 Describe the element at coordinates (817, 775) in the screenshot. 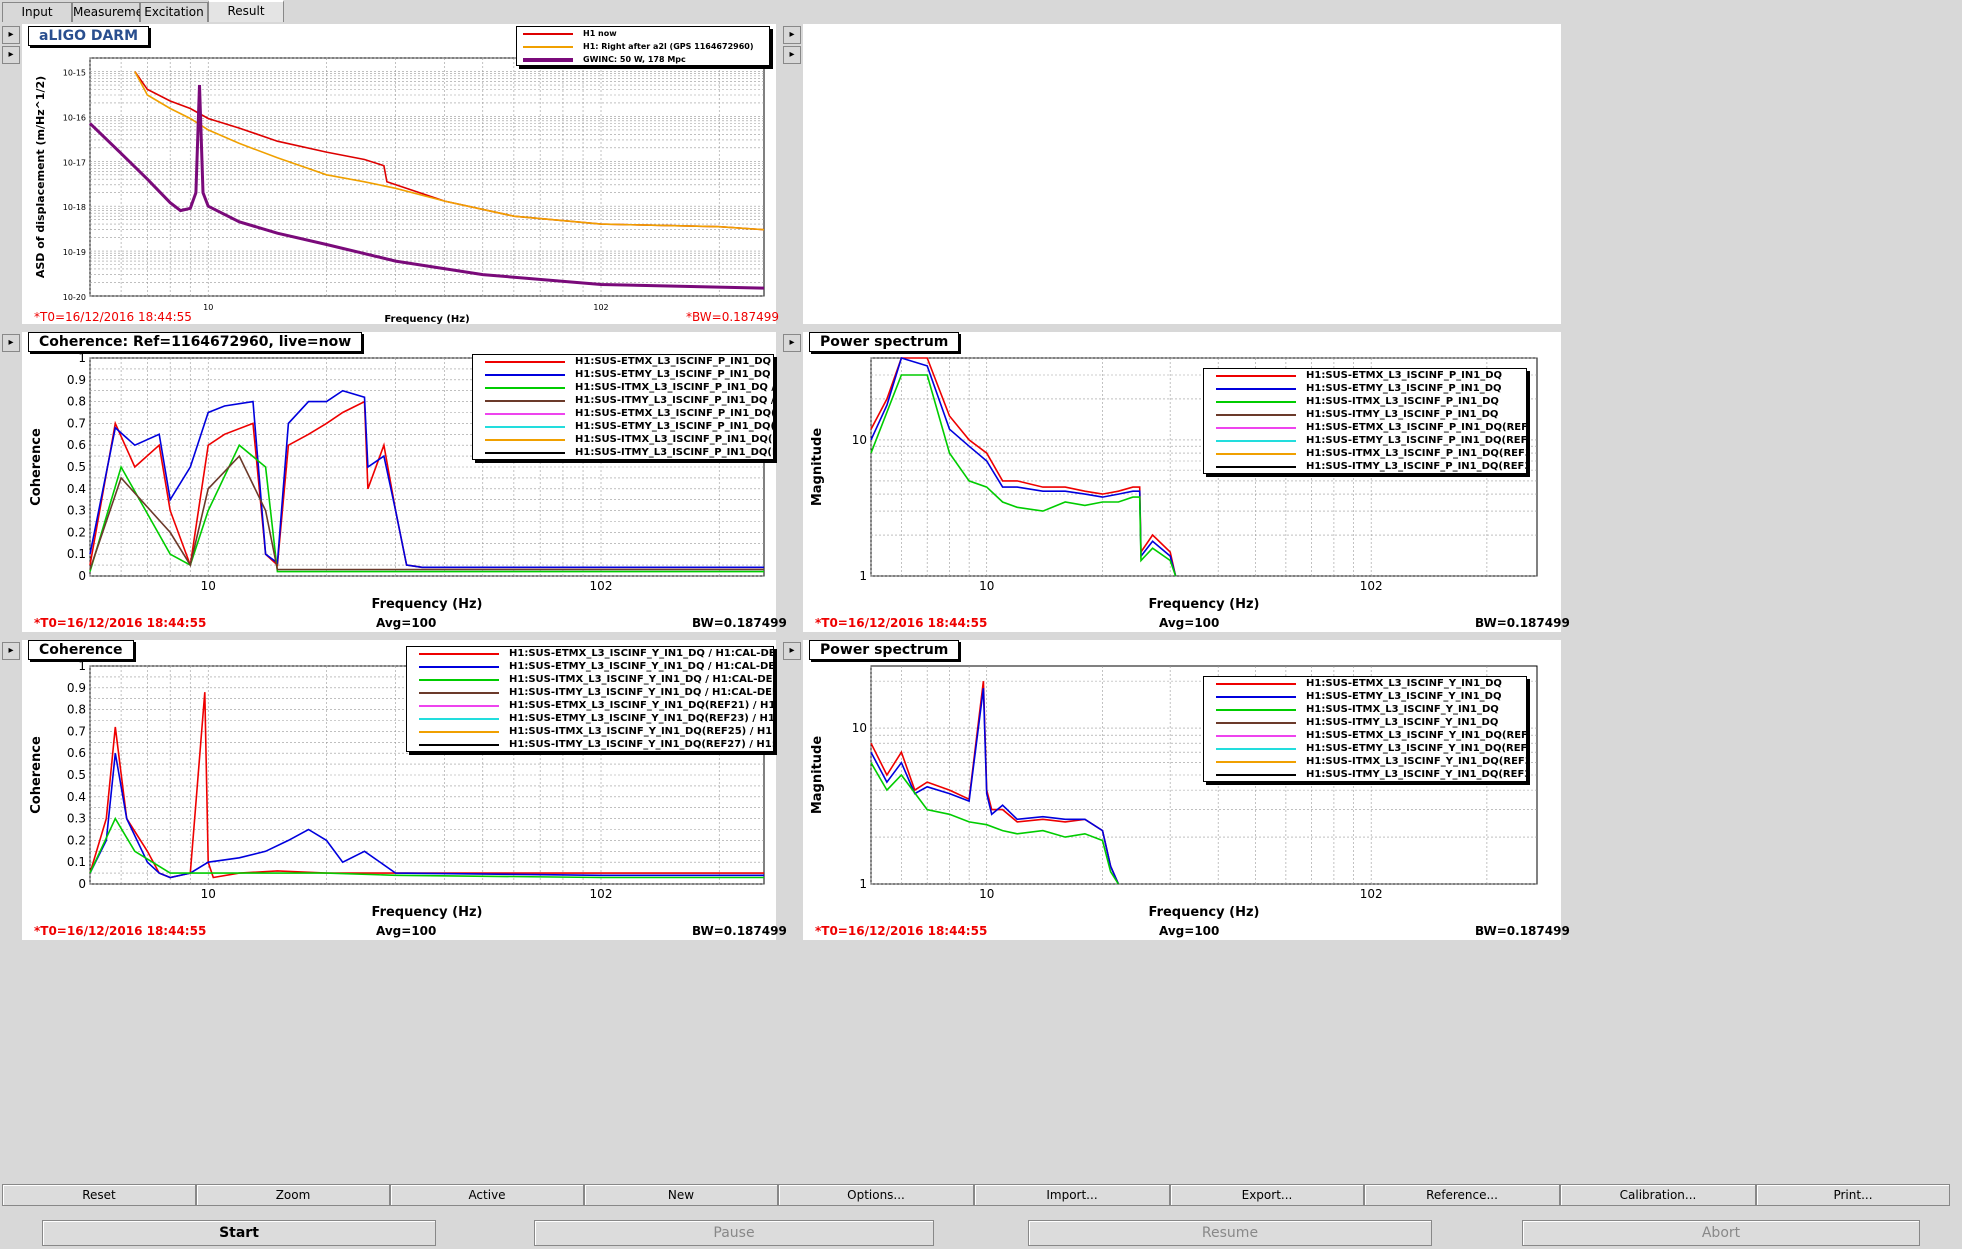

I see `y-axis-label: Magnitude` at that location.